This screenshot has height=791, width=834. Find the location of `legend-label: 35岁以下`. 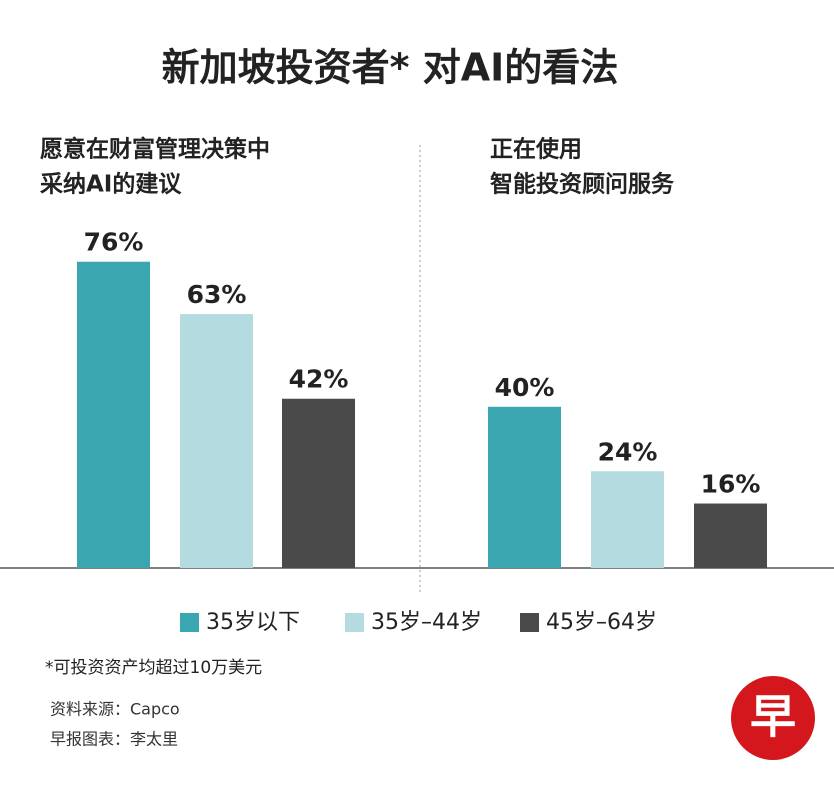

legend-label: 35岁以下 is located at coordinates (253, 622).